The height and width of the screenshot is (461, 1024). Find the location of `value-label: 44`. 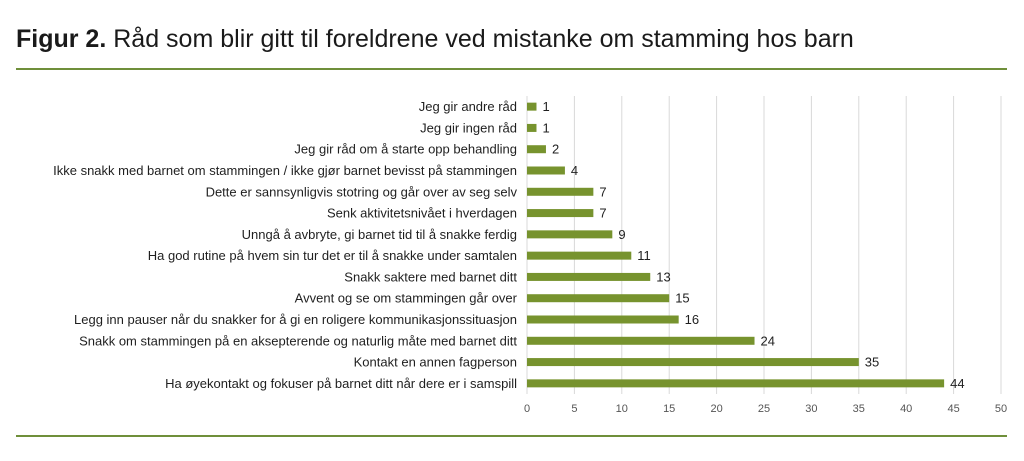

value-label: 44 is located at coordinates (957, 383).